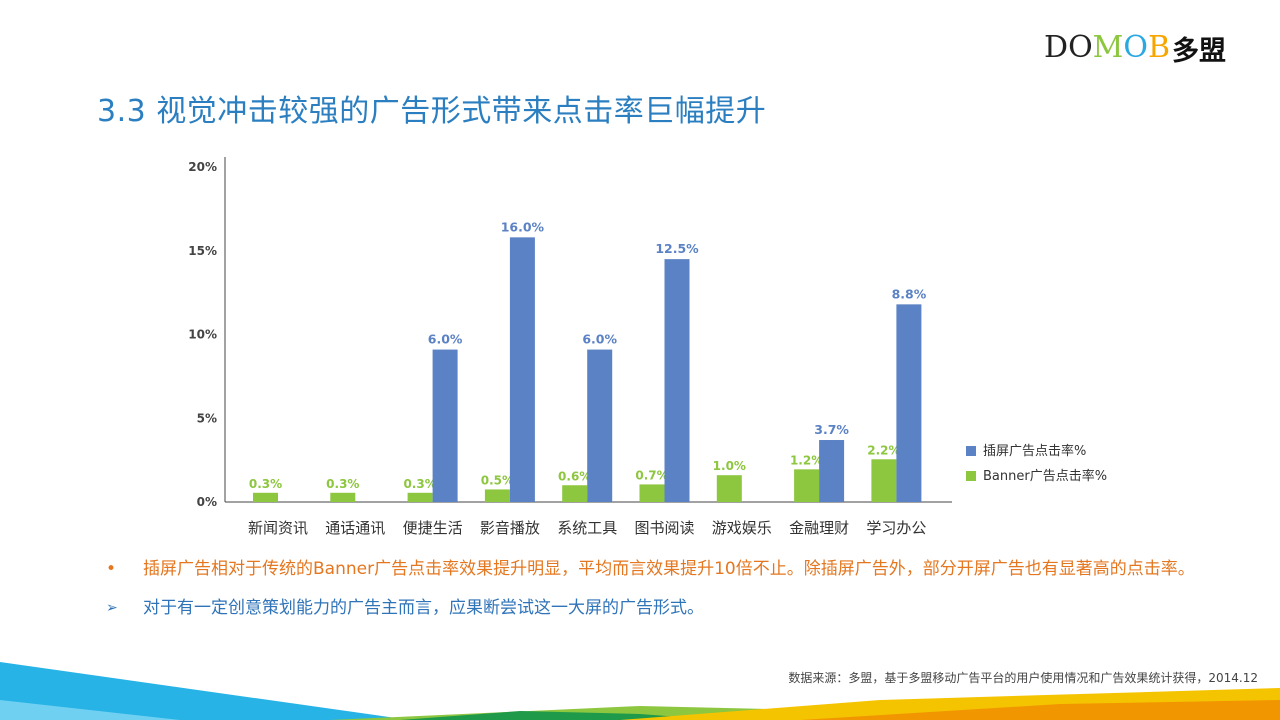  Describe the element at coordinates (433, 528) in the screenshot. I see `x-category-label: 便捷生活` at that location.